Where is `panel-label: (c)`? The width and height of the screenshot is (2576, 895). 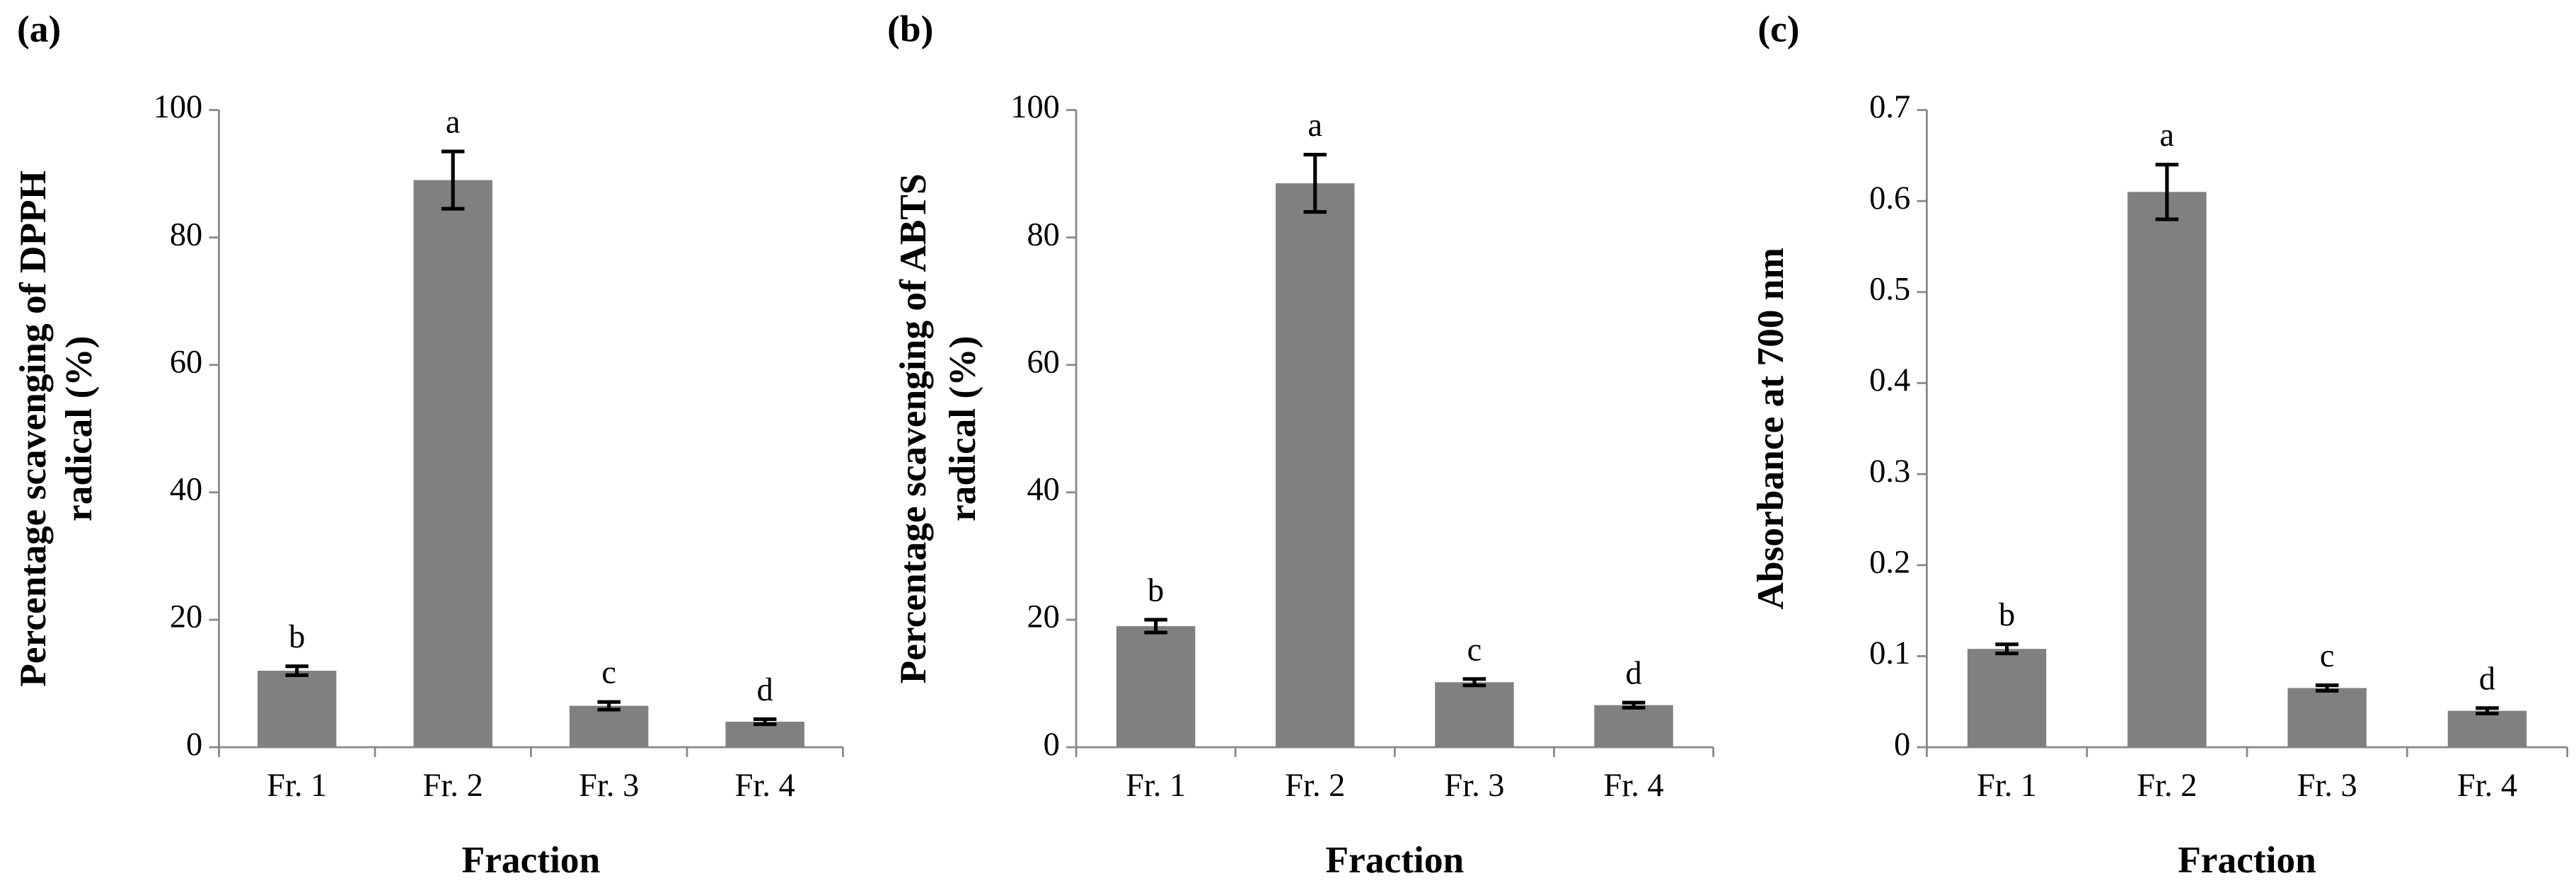
panel-label: (c) is located at coordinates (1778, 29).